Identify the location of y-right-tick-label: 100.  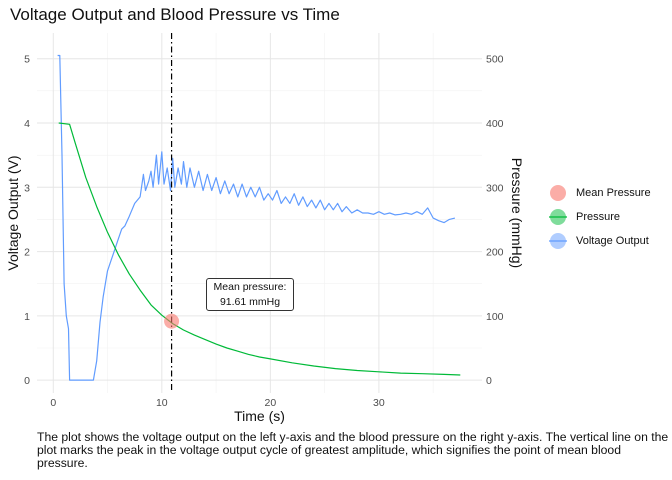
(495, 317).